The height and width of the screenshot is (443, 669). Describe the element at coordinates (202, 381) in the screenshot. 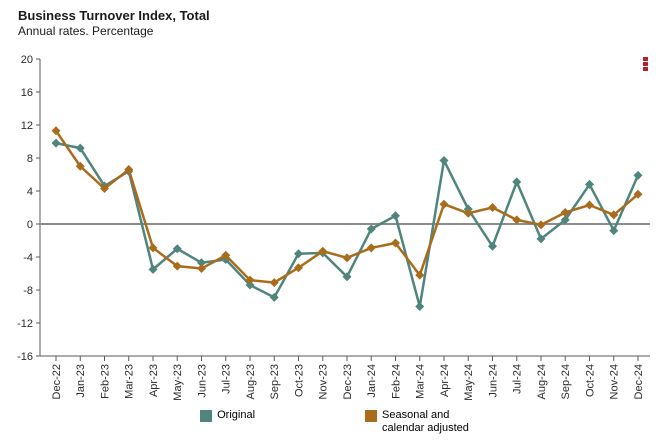

I see `x-axis-label: Jun-23` at that location.